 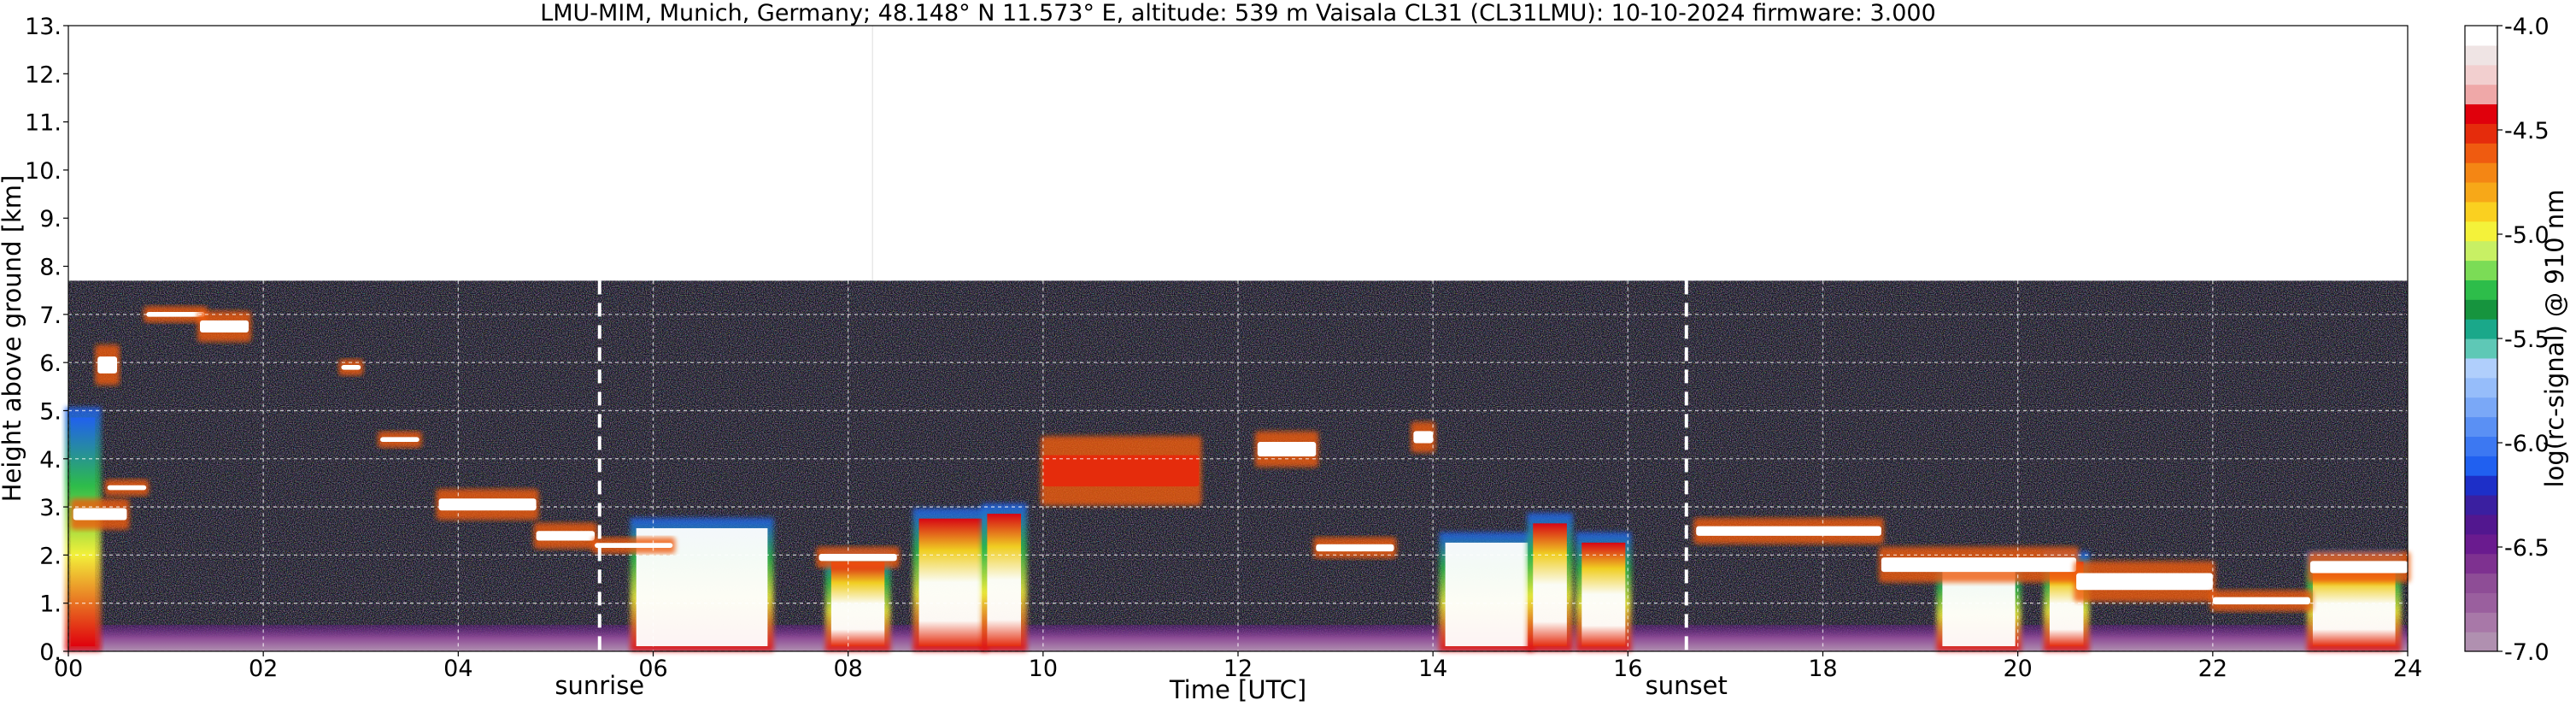 What do you see at coordinates (599, 685) in the screenshot?
I see `sunrise-annotation: sunrise` at bounding box center [599, 685].